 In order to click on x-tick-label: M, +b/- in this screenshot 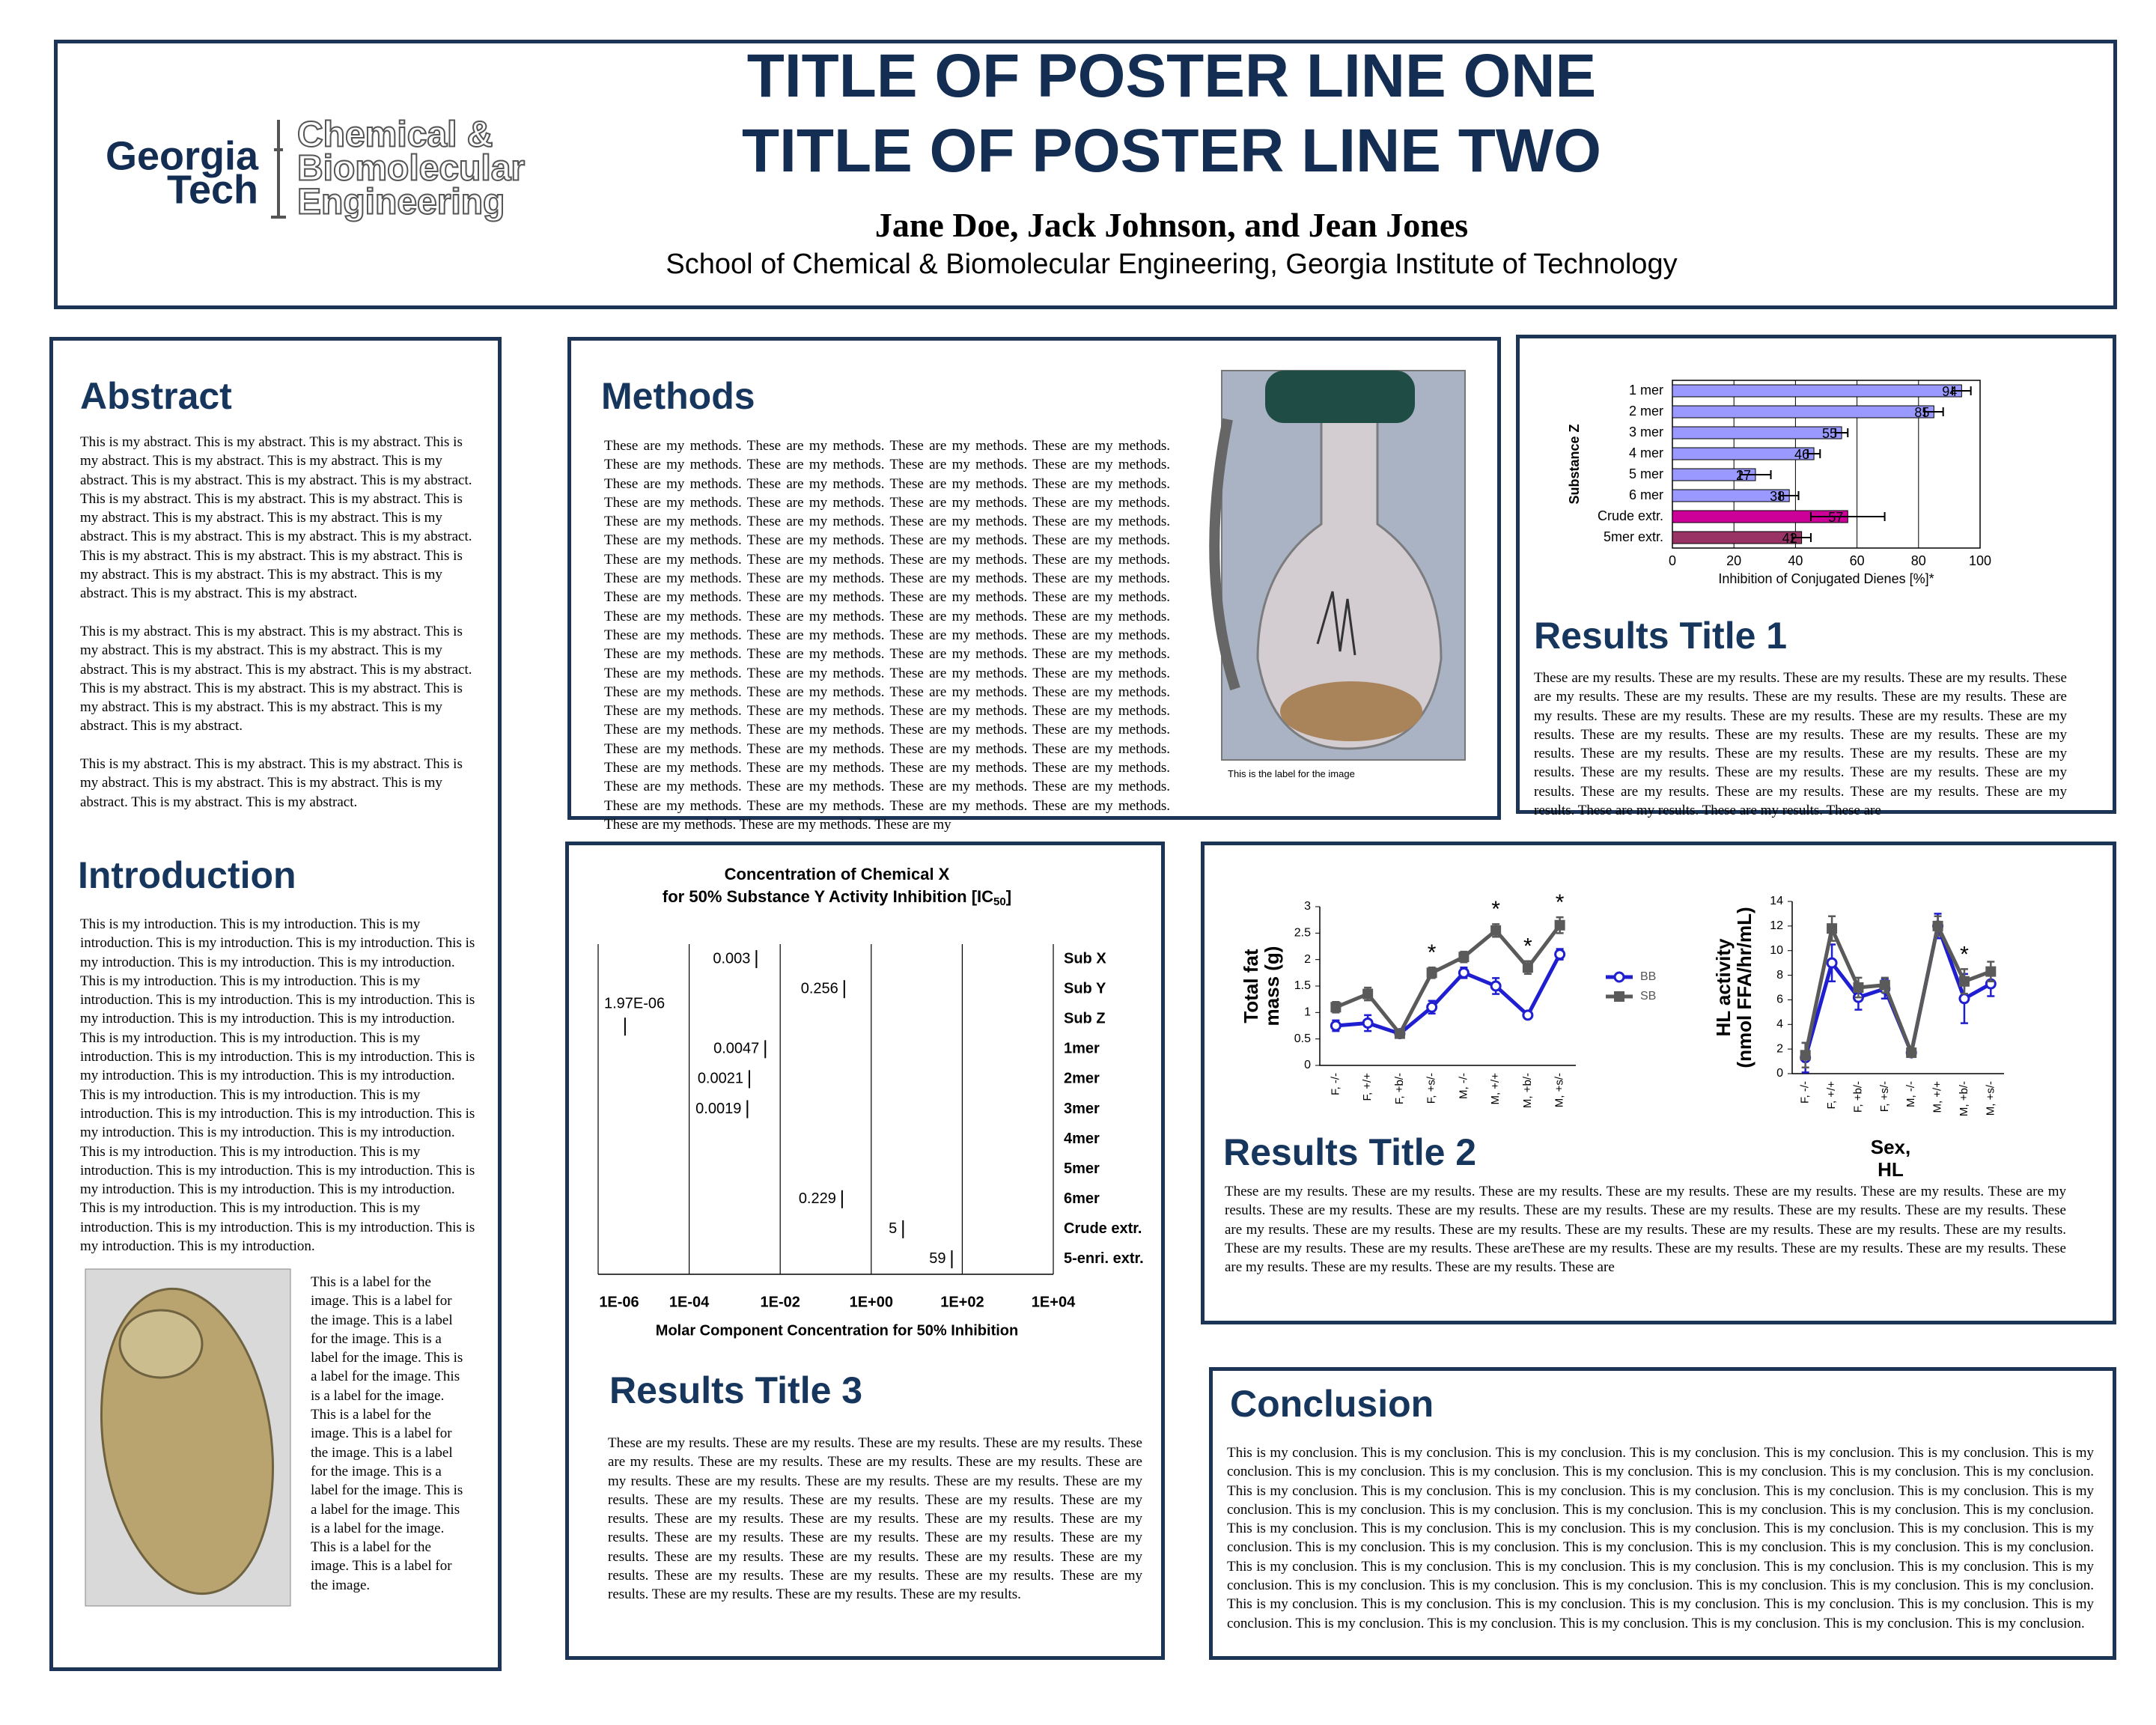, I will do `click(1527, 1090)`.